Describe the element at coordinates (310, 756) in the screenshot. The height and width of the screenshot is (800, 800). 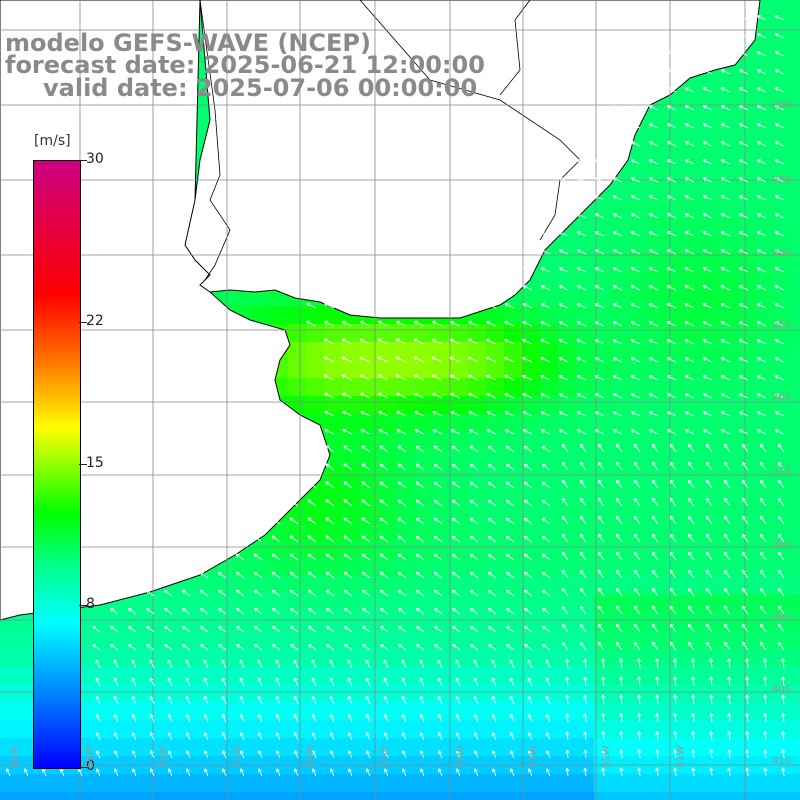
I see `longitude-label: 56W` at that location.